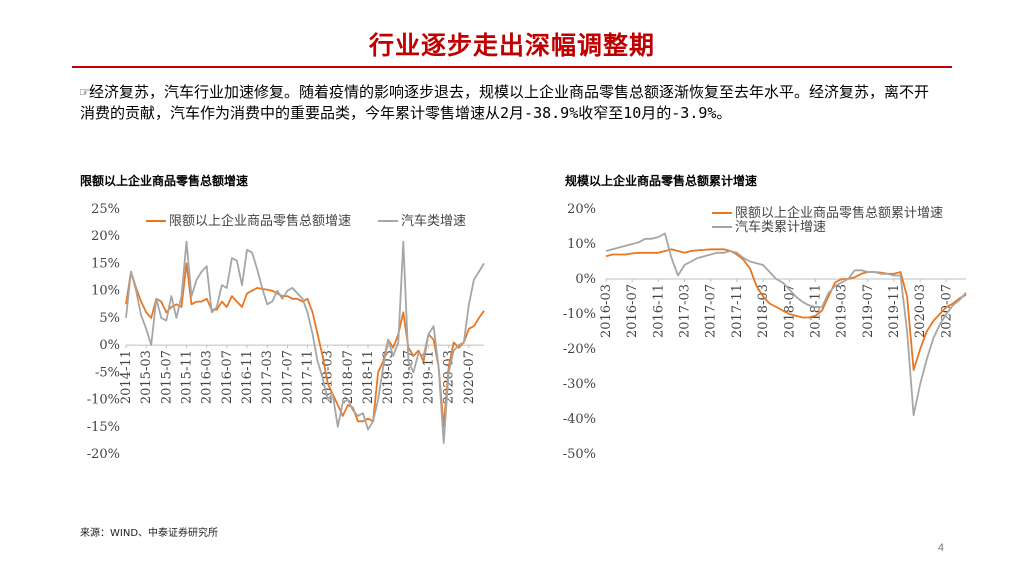  What do you see at coordinates (512, 67) in the screenshot?
I see `title-underline` at bounding box center [512, 67].